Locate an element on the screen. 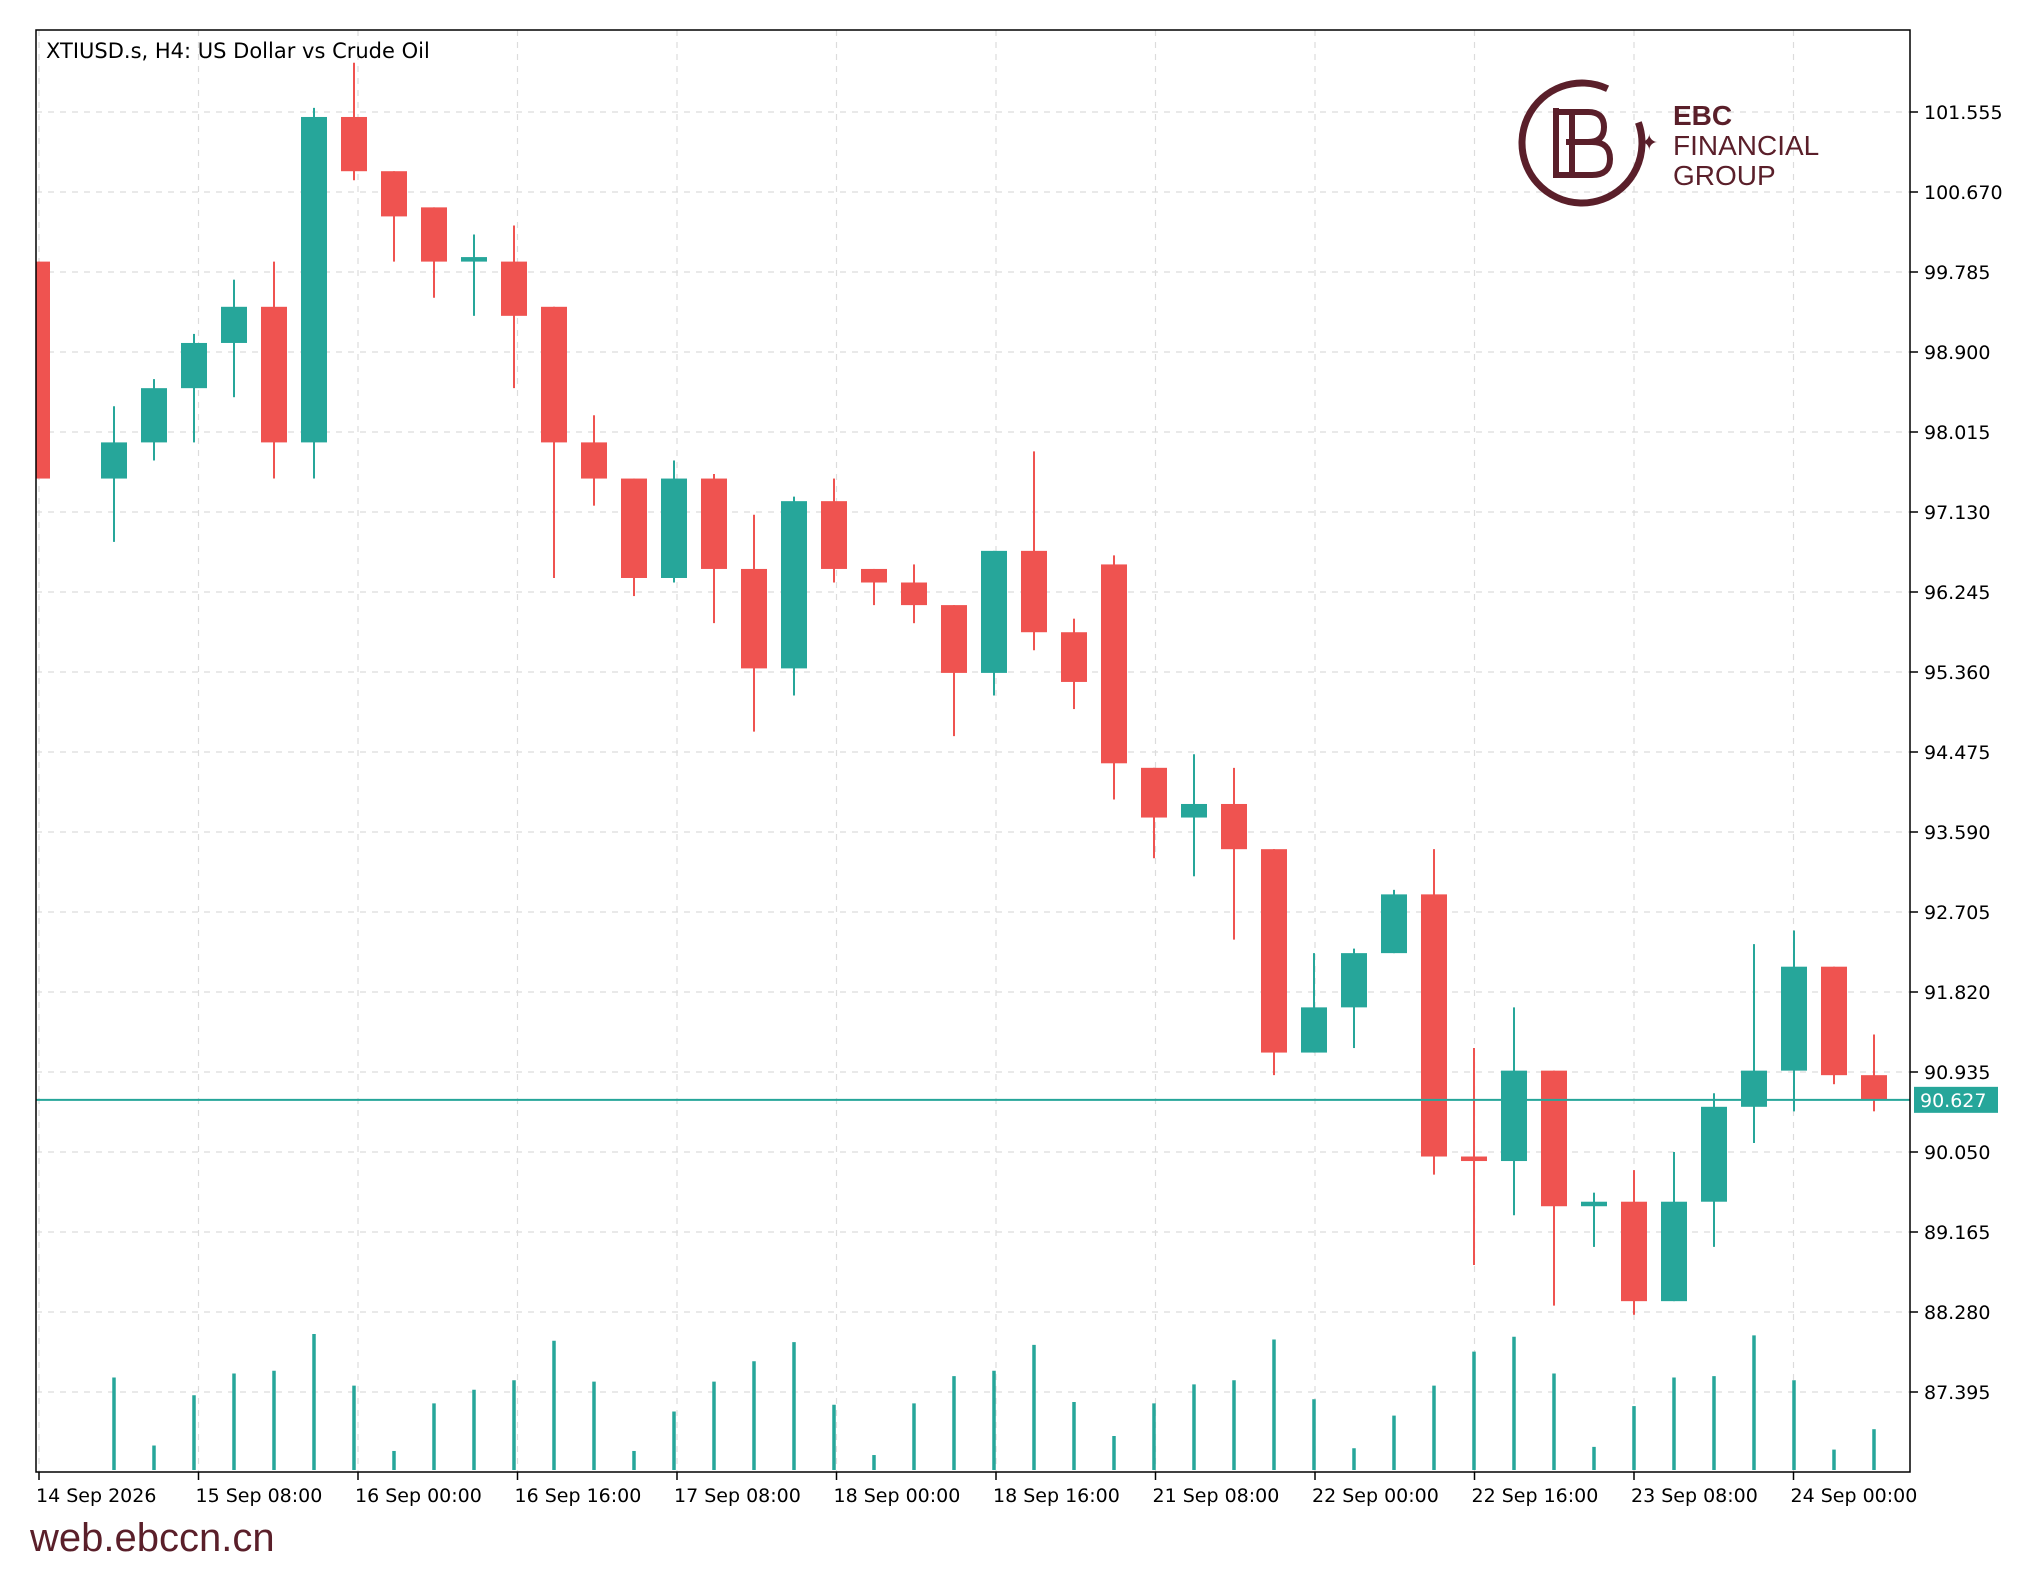 The width and height of the screenshot is (2028, 1574). x-tick-label: 22 Sep 00:00 is located at coordinates (1375, 1496).